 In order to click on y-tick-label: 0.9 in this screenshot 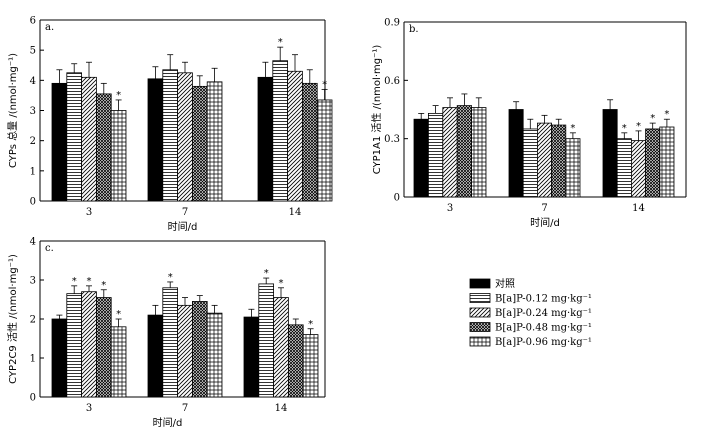, I will do `click(392, 23)`.